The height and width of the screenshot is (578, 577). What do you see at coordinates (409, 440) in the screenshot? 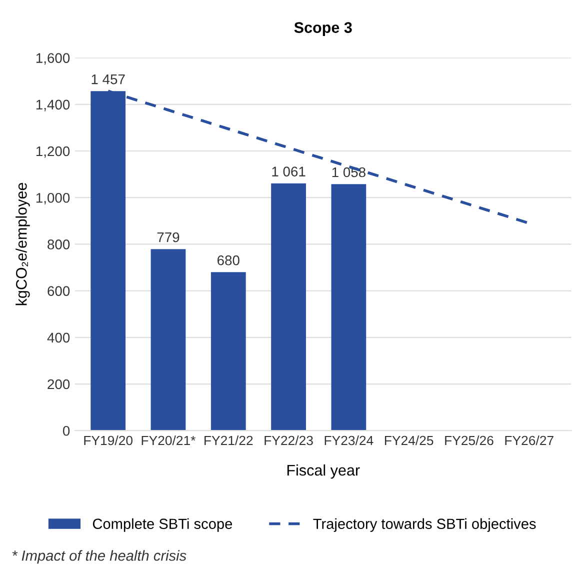
I see `x-tick-label: FY24/25` at bounding box center [409, 440].